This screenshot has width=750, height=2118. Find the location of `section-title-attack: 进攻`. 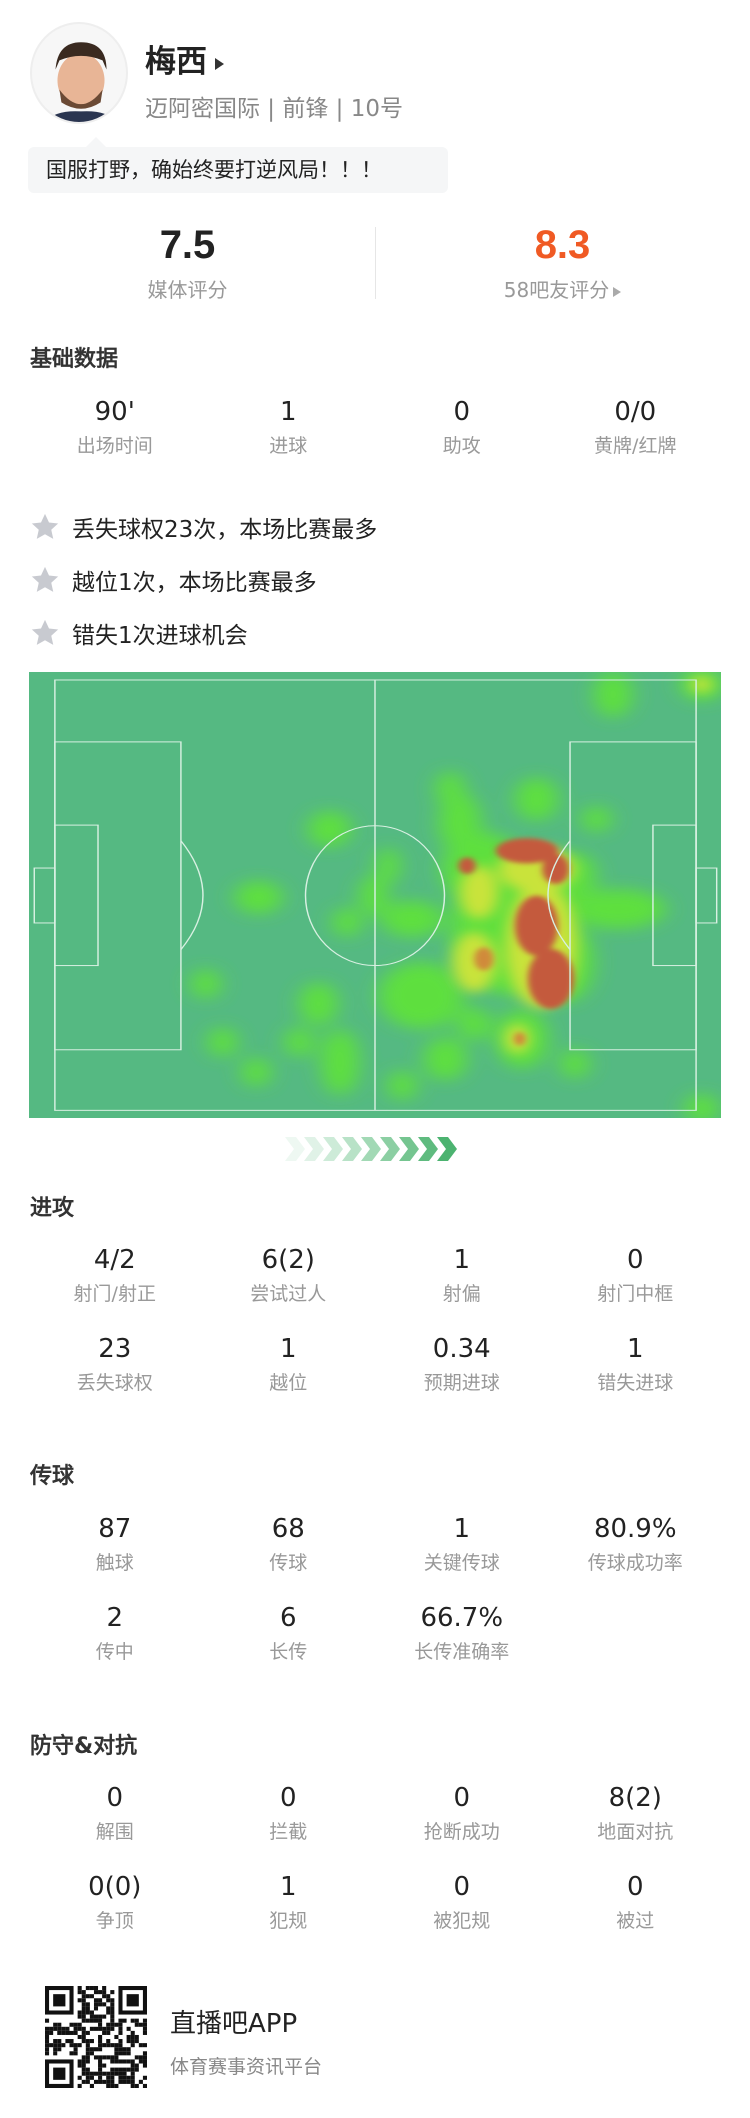

section-title-attack: 进攻 is located at coordinates (52, 1208).